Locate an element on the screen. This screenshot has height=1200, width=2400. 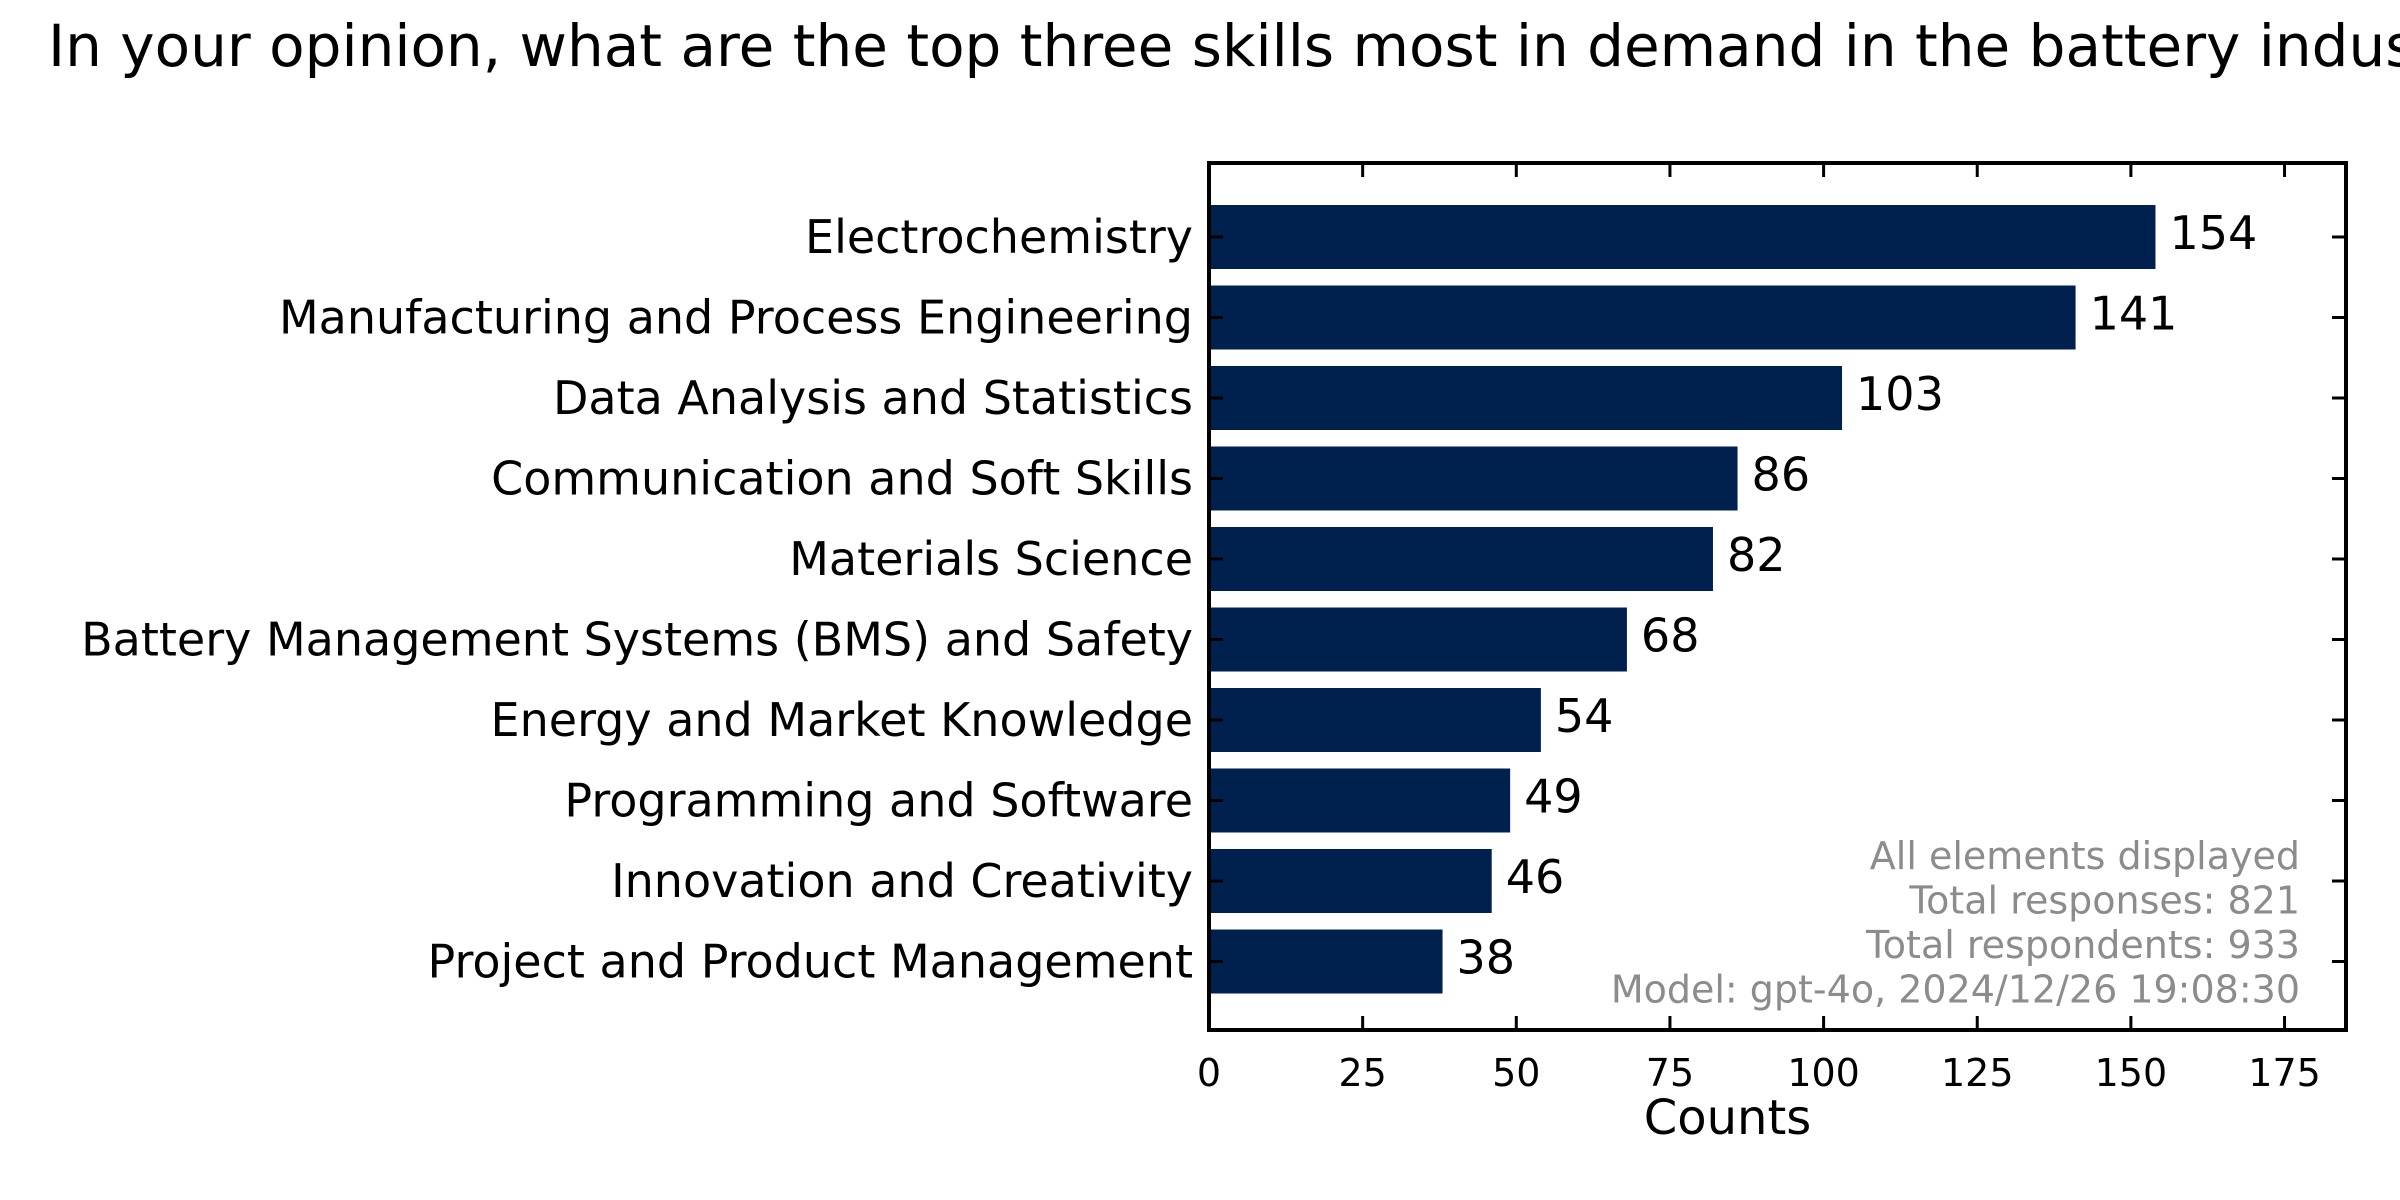
value-label-9: 46 is located at coordinates (1535, 877).